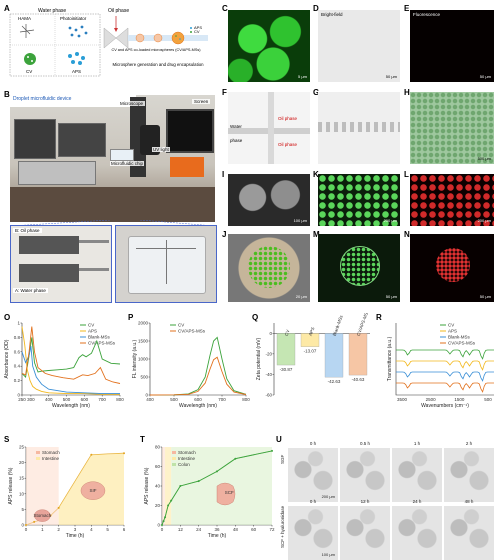 Image resolution: width=500 pixels, height=560 pixels. I want to click on ytick-label: 20, so click(158, 505).